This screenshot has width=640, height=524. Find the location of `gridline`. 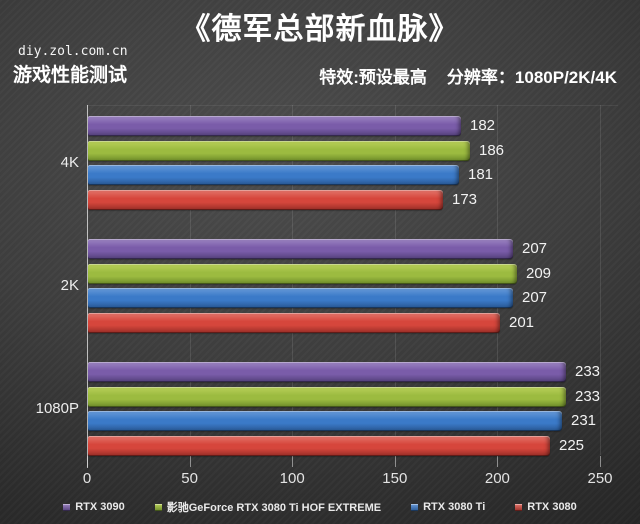

gridline is located at coordinates (600, 280).